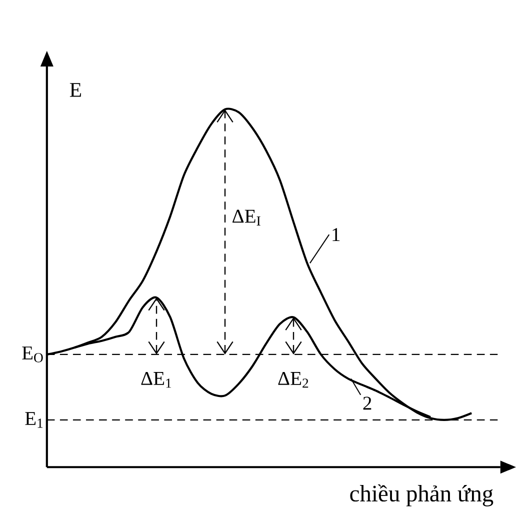  What do you see at coordinates (156, 380) in the screenshot?
I see `annotation: ΔE$_{1}$` at bounding box center [156, 380].